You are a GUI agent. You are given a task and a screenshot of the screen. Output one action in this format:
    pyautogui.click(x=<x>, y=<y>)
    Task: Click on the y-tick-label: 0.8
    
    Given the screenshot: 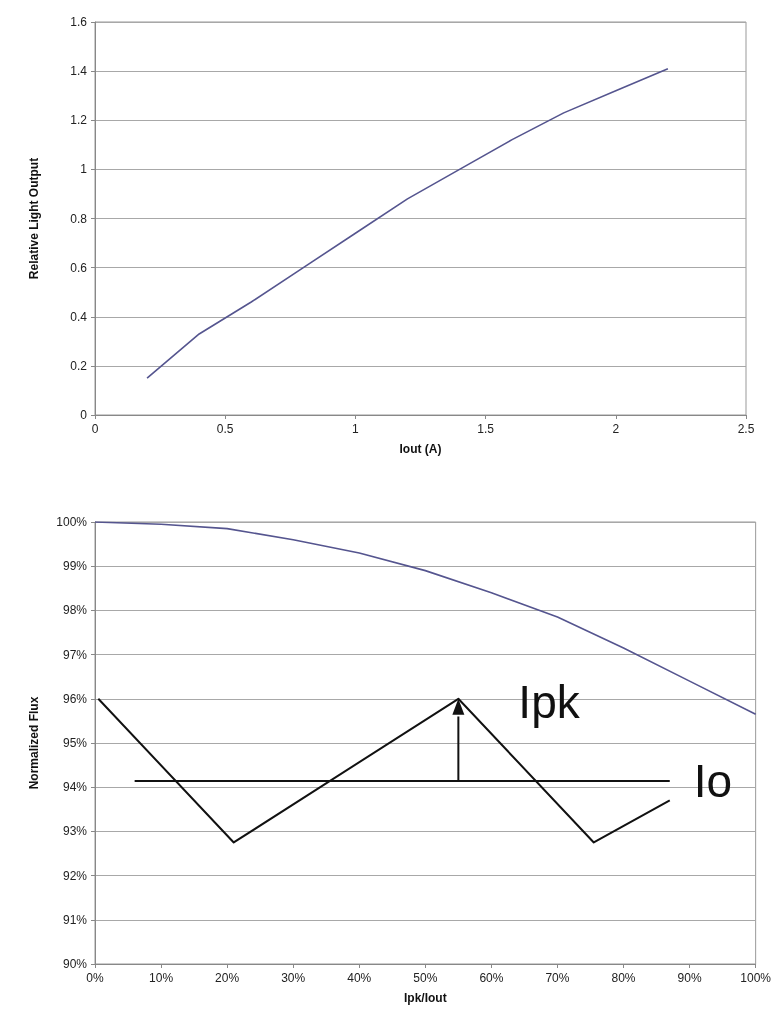 What is the action you would take?
    pyautogui.click(x=79, y=218)
    